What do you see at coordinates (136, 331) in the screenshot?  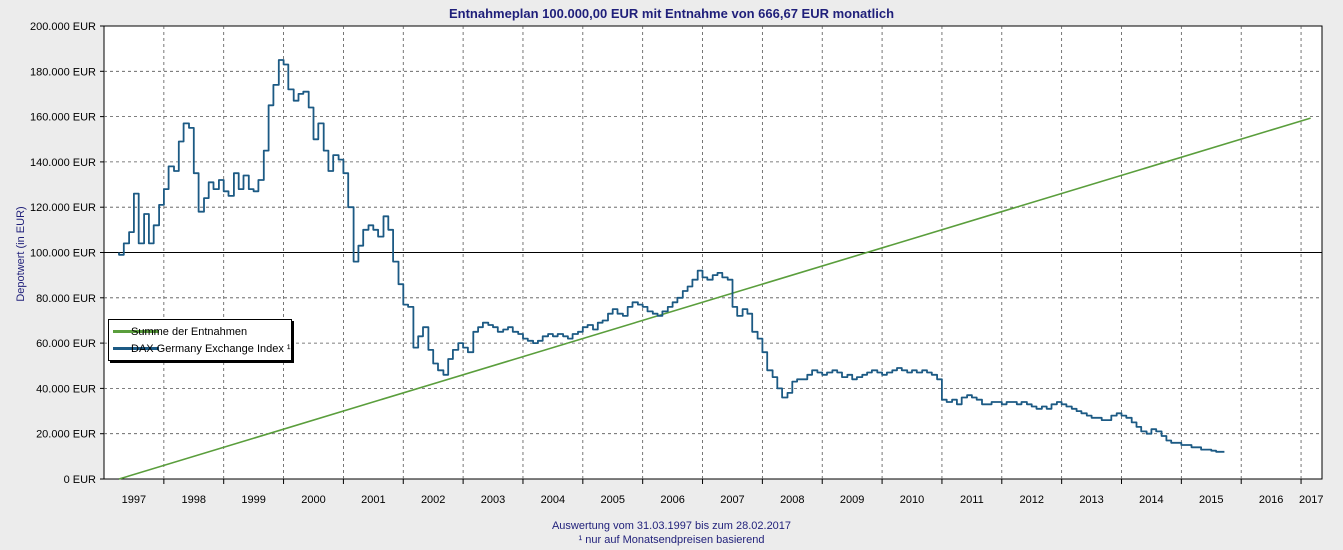 I see `legend-swatch-green` at bounding box center [136, 331].